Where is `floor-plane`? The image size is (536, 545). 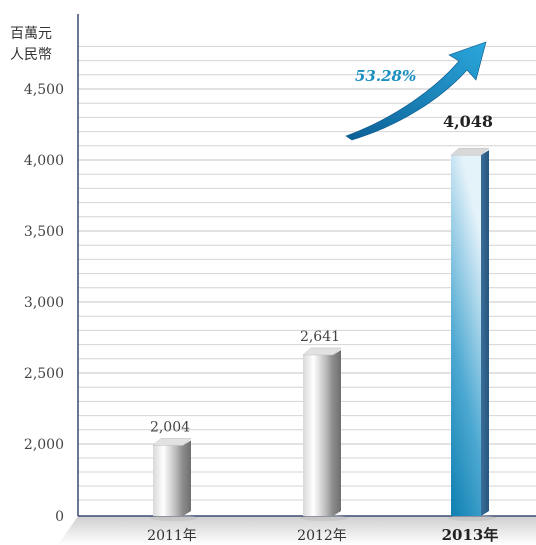 floor-plane is located at coordinates (297, 530).